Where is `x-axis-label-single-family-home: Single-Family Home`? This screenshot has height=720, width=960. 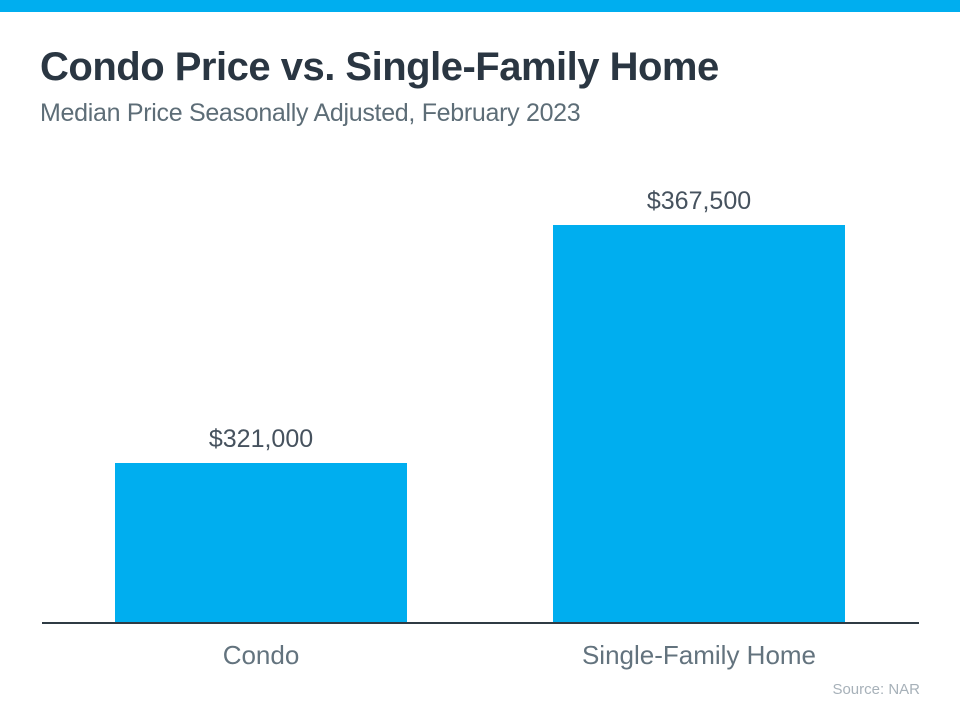 x-axis-label-single-family-home: Single-Family Home is located at coordinates (699, 655).